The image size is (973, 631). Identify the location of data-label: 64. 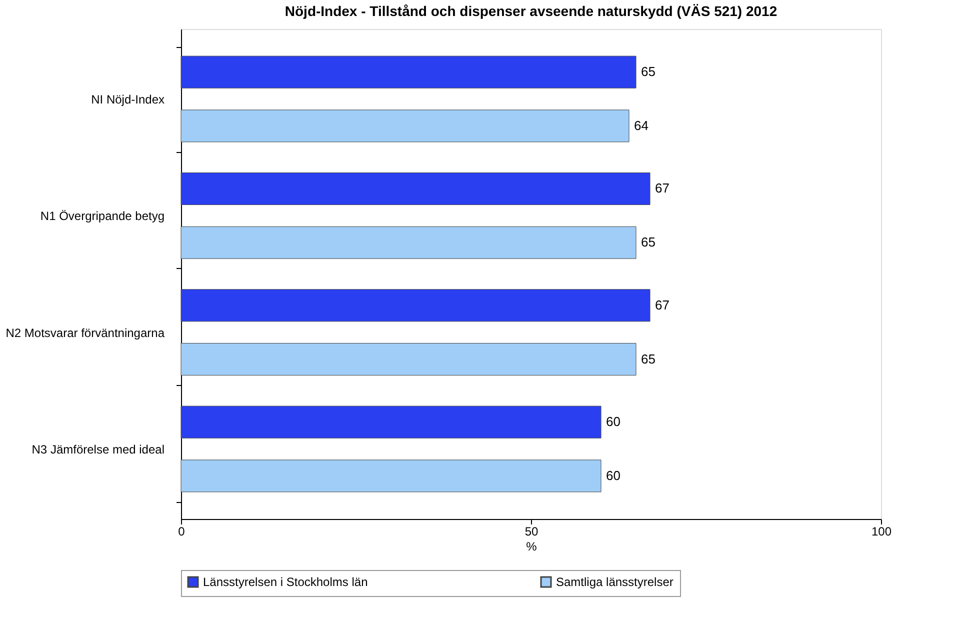
(641, 125).